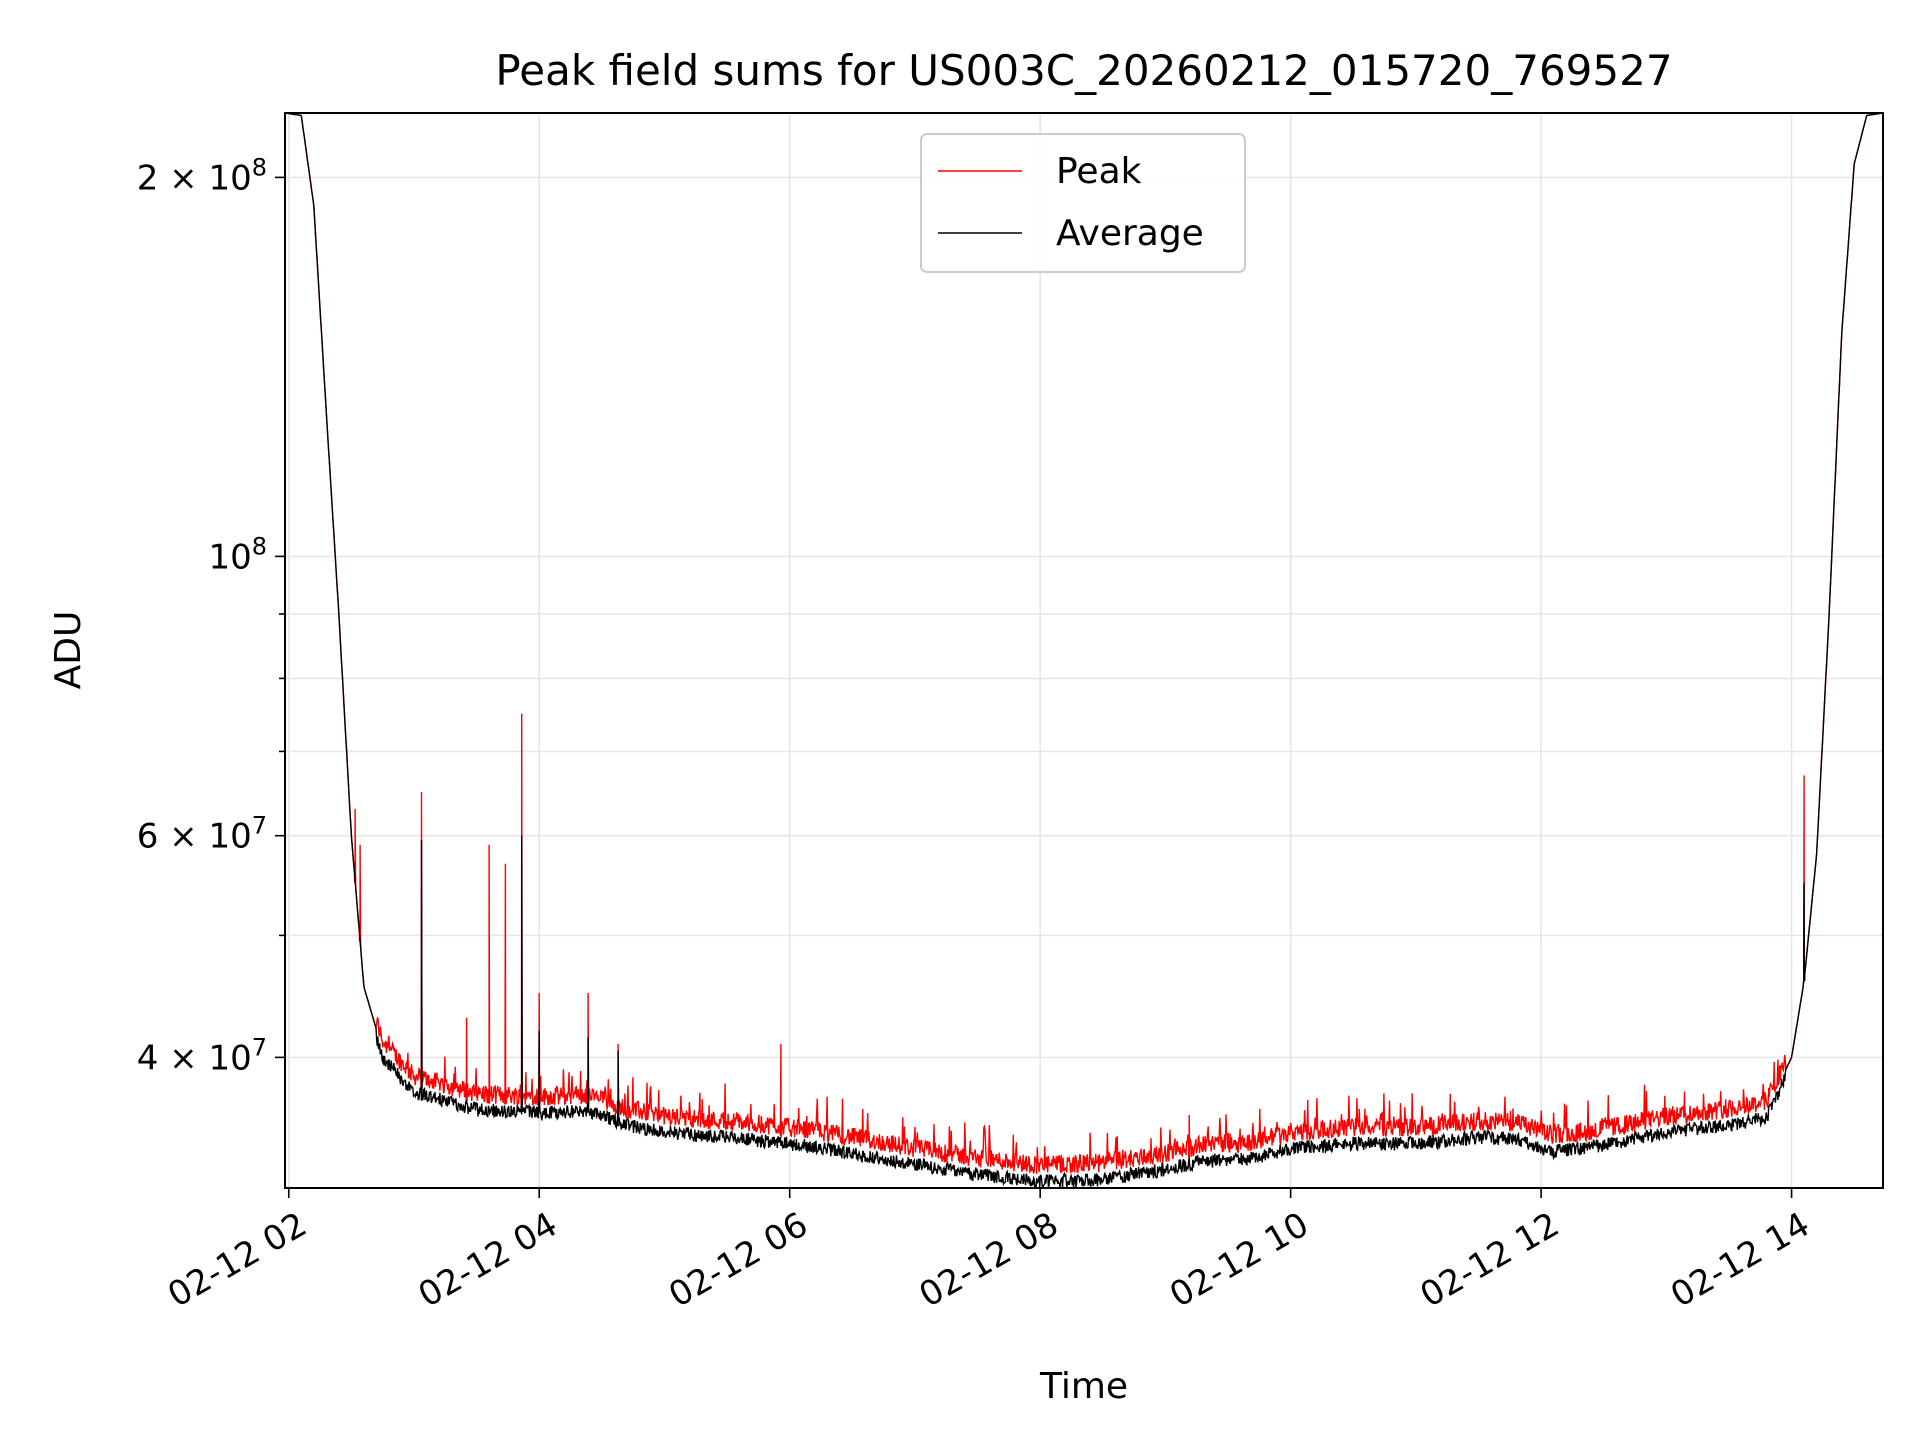 Image resolution: width=1920 pixels, height=1440 pixels. I want to click on legend-peak-label: Peak, so click(1099, 171).